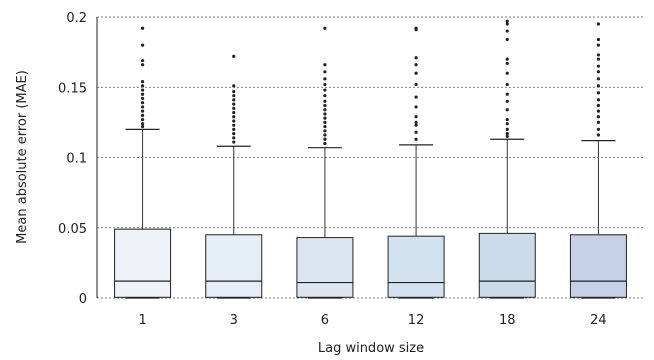 The image size is (654, 360). I want to click on y-axis-title: Mean absolute error (MAE), so click(22, 157).